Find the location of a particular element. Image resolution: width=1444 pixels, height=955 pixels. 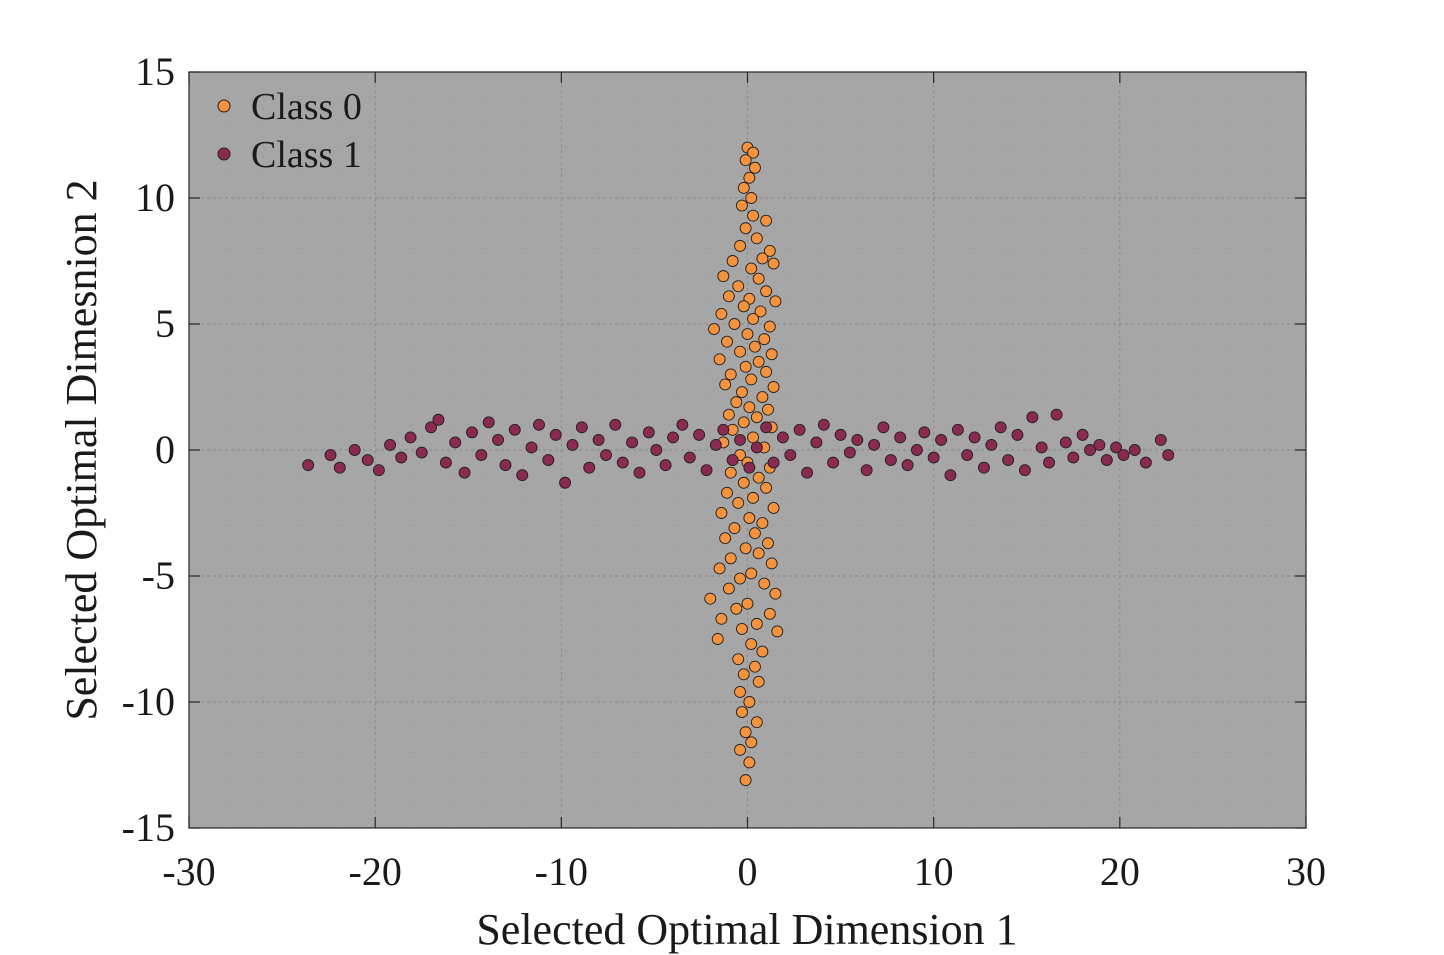

x-tick-label: 0 is located at coordinates (748, 871).